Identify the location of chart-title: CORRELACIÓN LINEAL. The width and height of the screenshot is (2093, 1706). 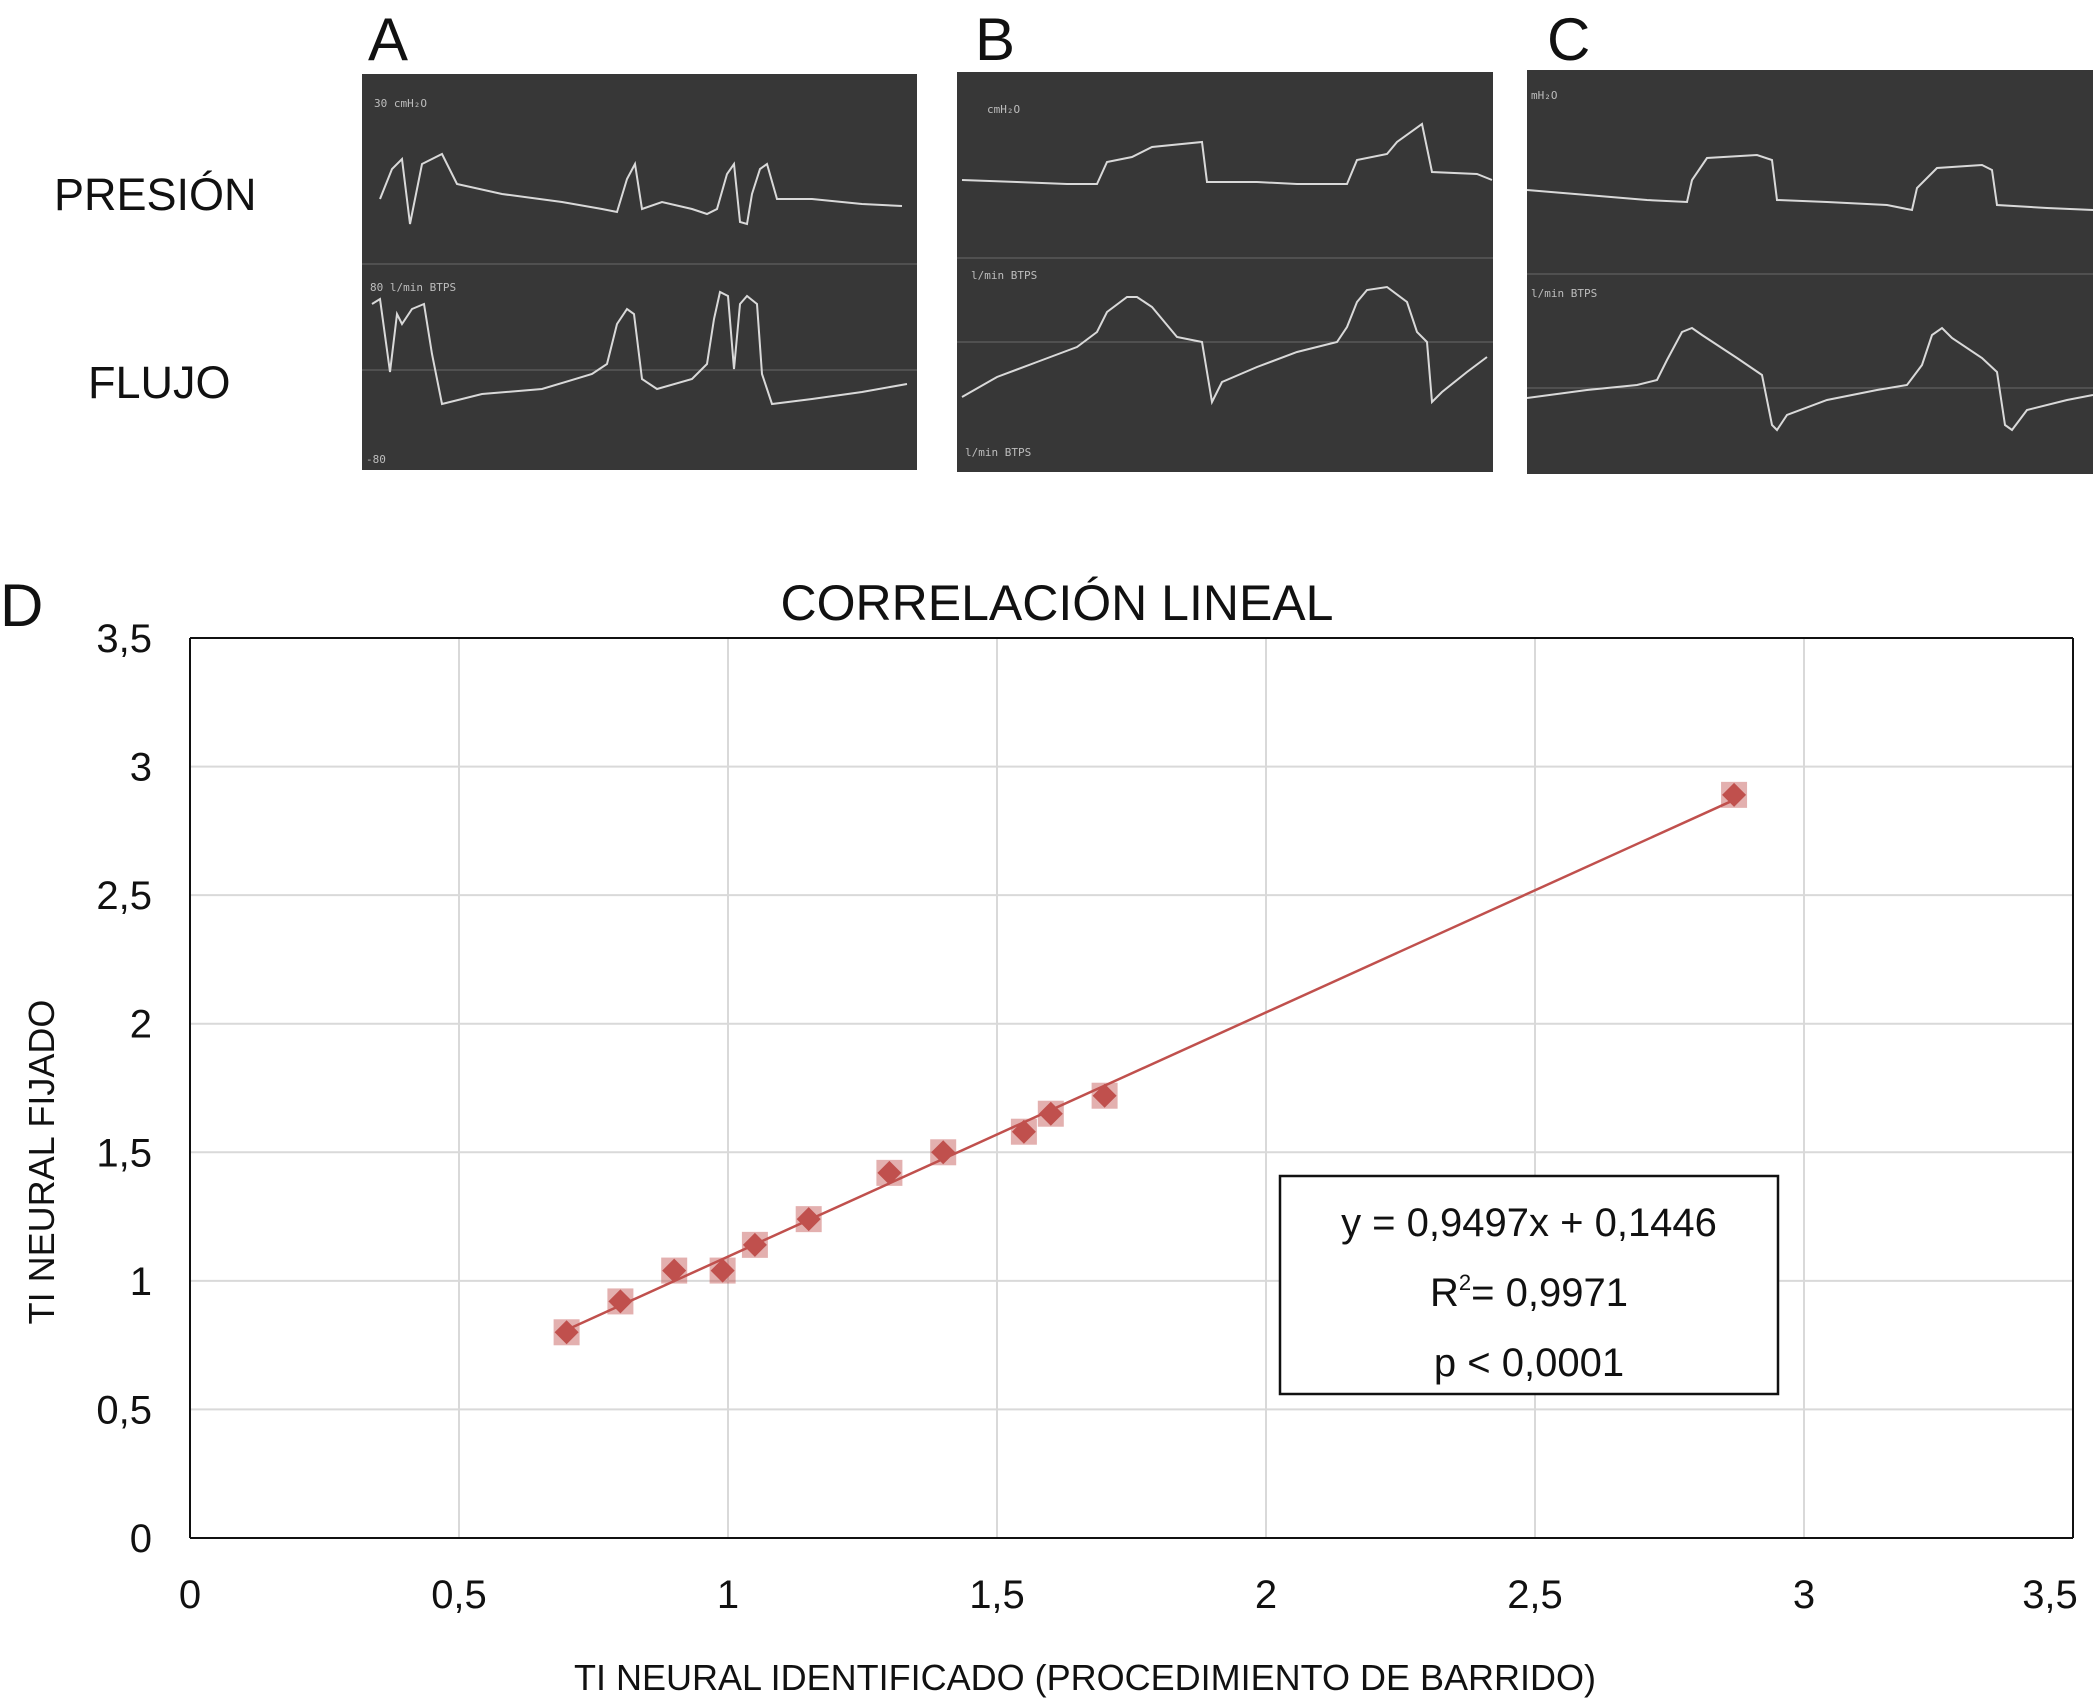
(1057, 603).